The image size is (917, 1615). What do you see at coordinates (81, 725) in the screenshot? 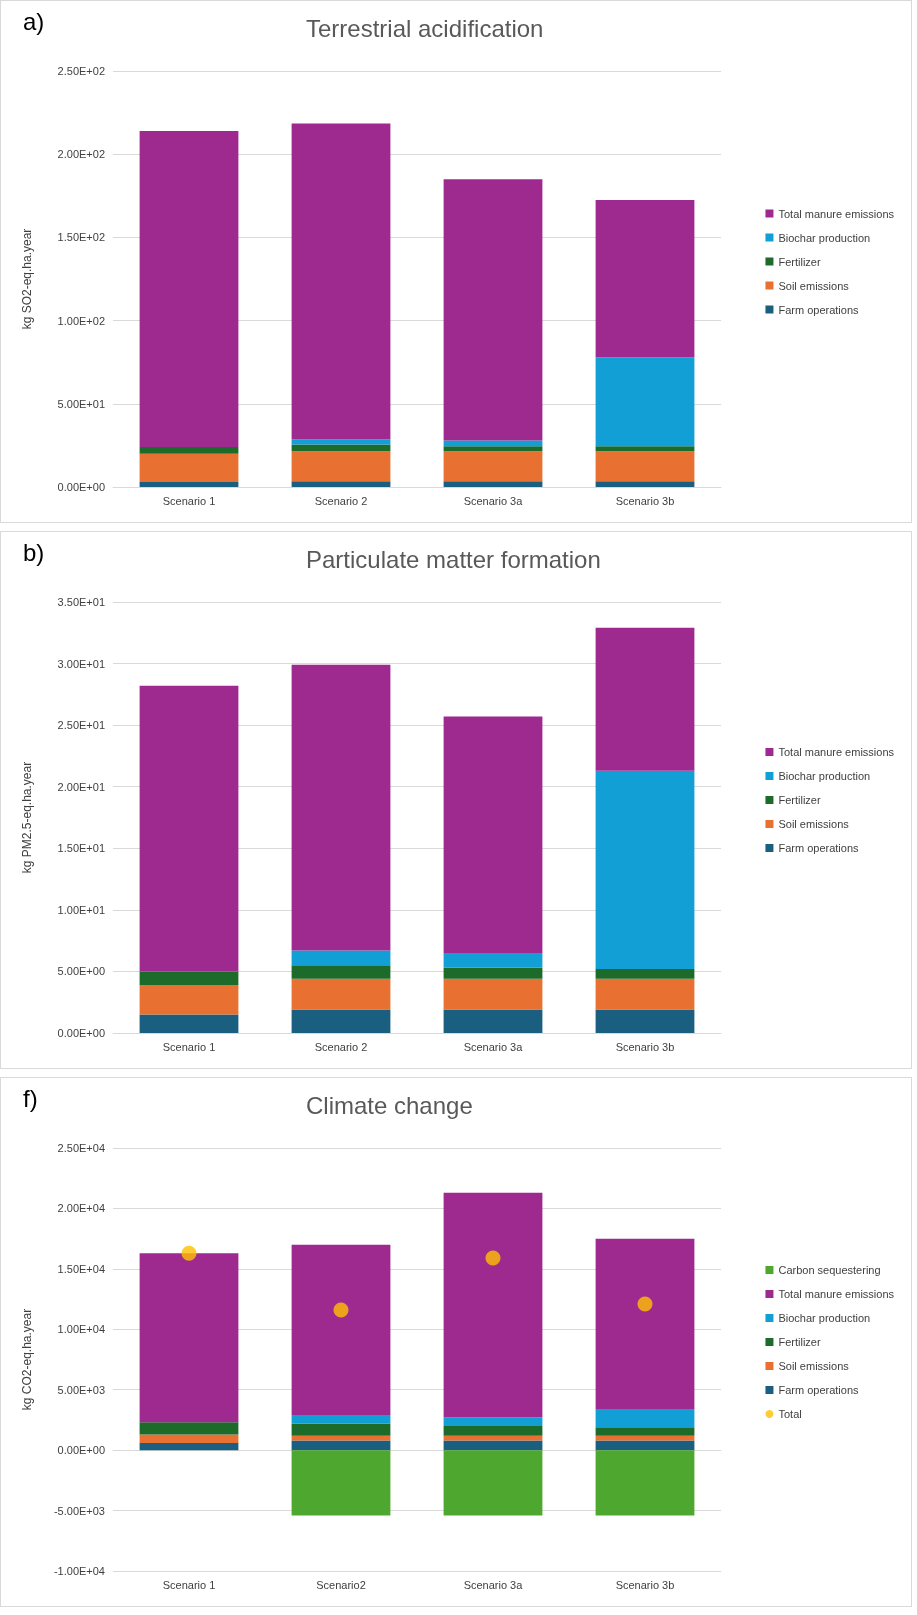
I see `y-tick-label: 2.50E+01` at bounding box center [81, 725].